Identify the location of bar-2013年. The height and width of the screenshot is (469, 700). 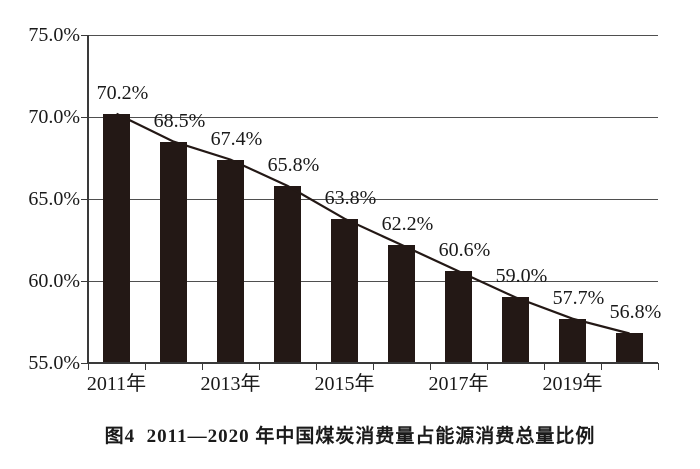
(230, 261).